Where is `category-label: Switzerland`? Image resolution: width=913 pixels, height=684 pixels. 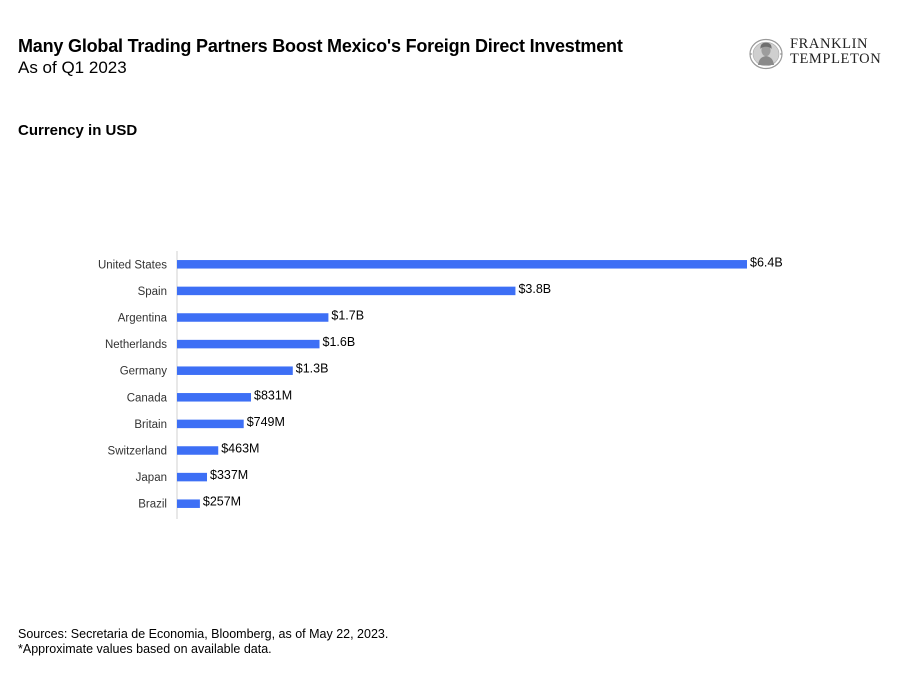
category-label: Switzerland is located at coordinates (137, 452).